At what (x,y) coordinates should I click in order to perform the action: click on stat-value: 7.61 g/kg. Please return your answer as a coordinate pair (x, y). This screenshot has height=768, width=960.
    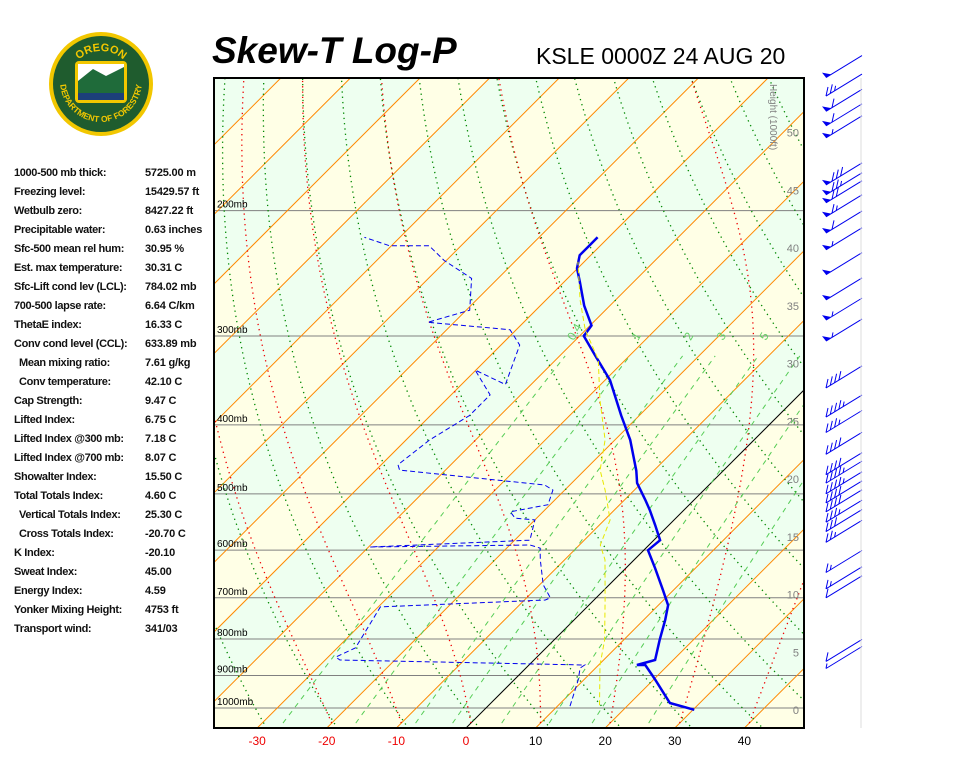
    Looking at the image, I should click on (168, 363).